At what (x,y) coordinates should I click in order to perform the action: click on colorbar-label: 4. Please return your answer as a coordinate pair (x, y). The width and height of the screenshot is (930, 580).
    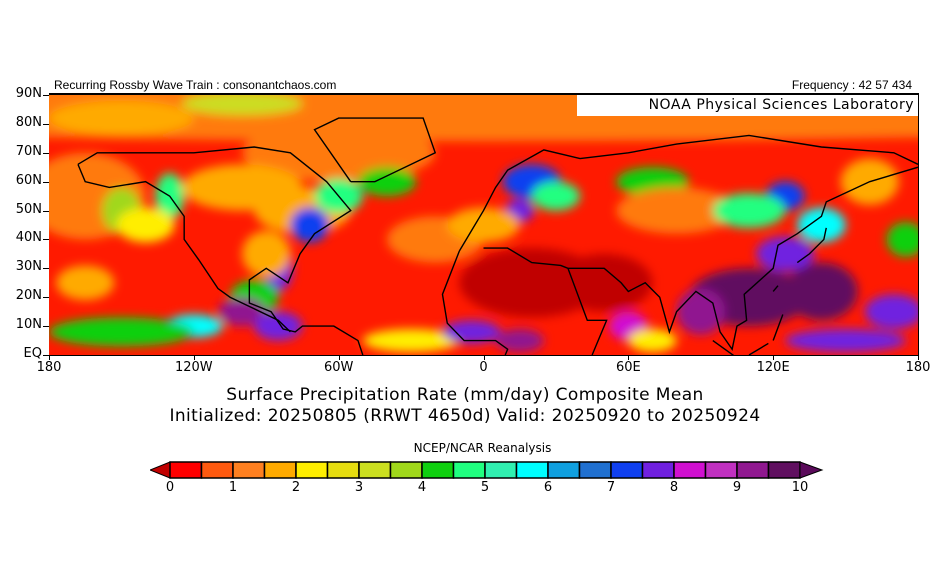
    Looking at the image, I should click on (422, 487).